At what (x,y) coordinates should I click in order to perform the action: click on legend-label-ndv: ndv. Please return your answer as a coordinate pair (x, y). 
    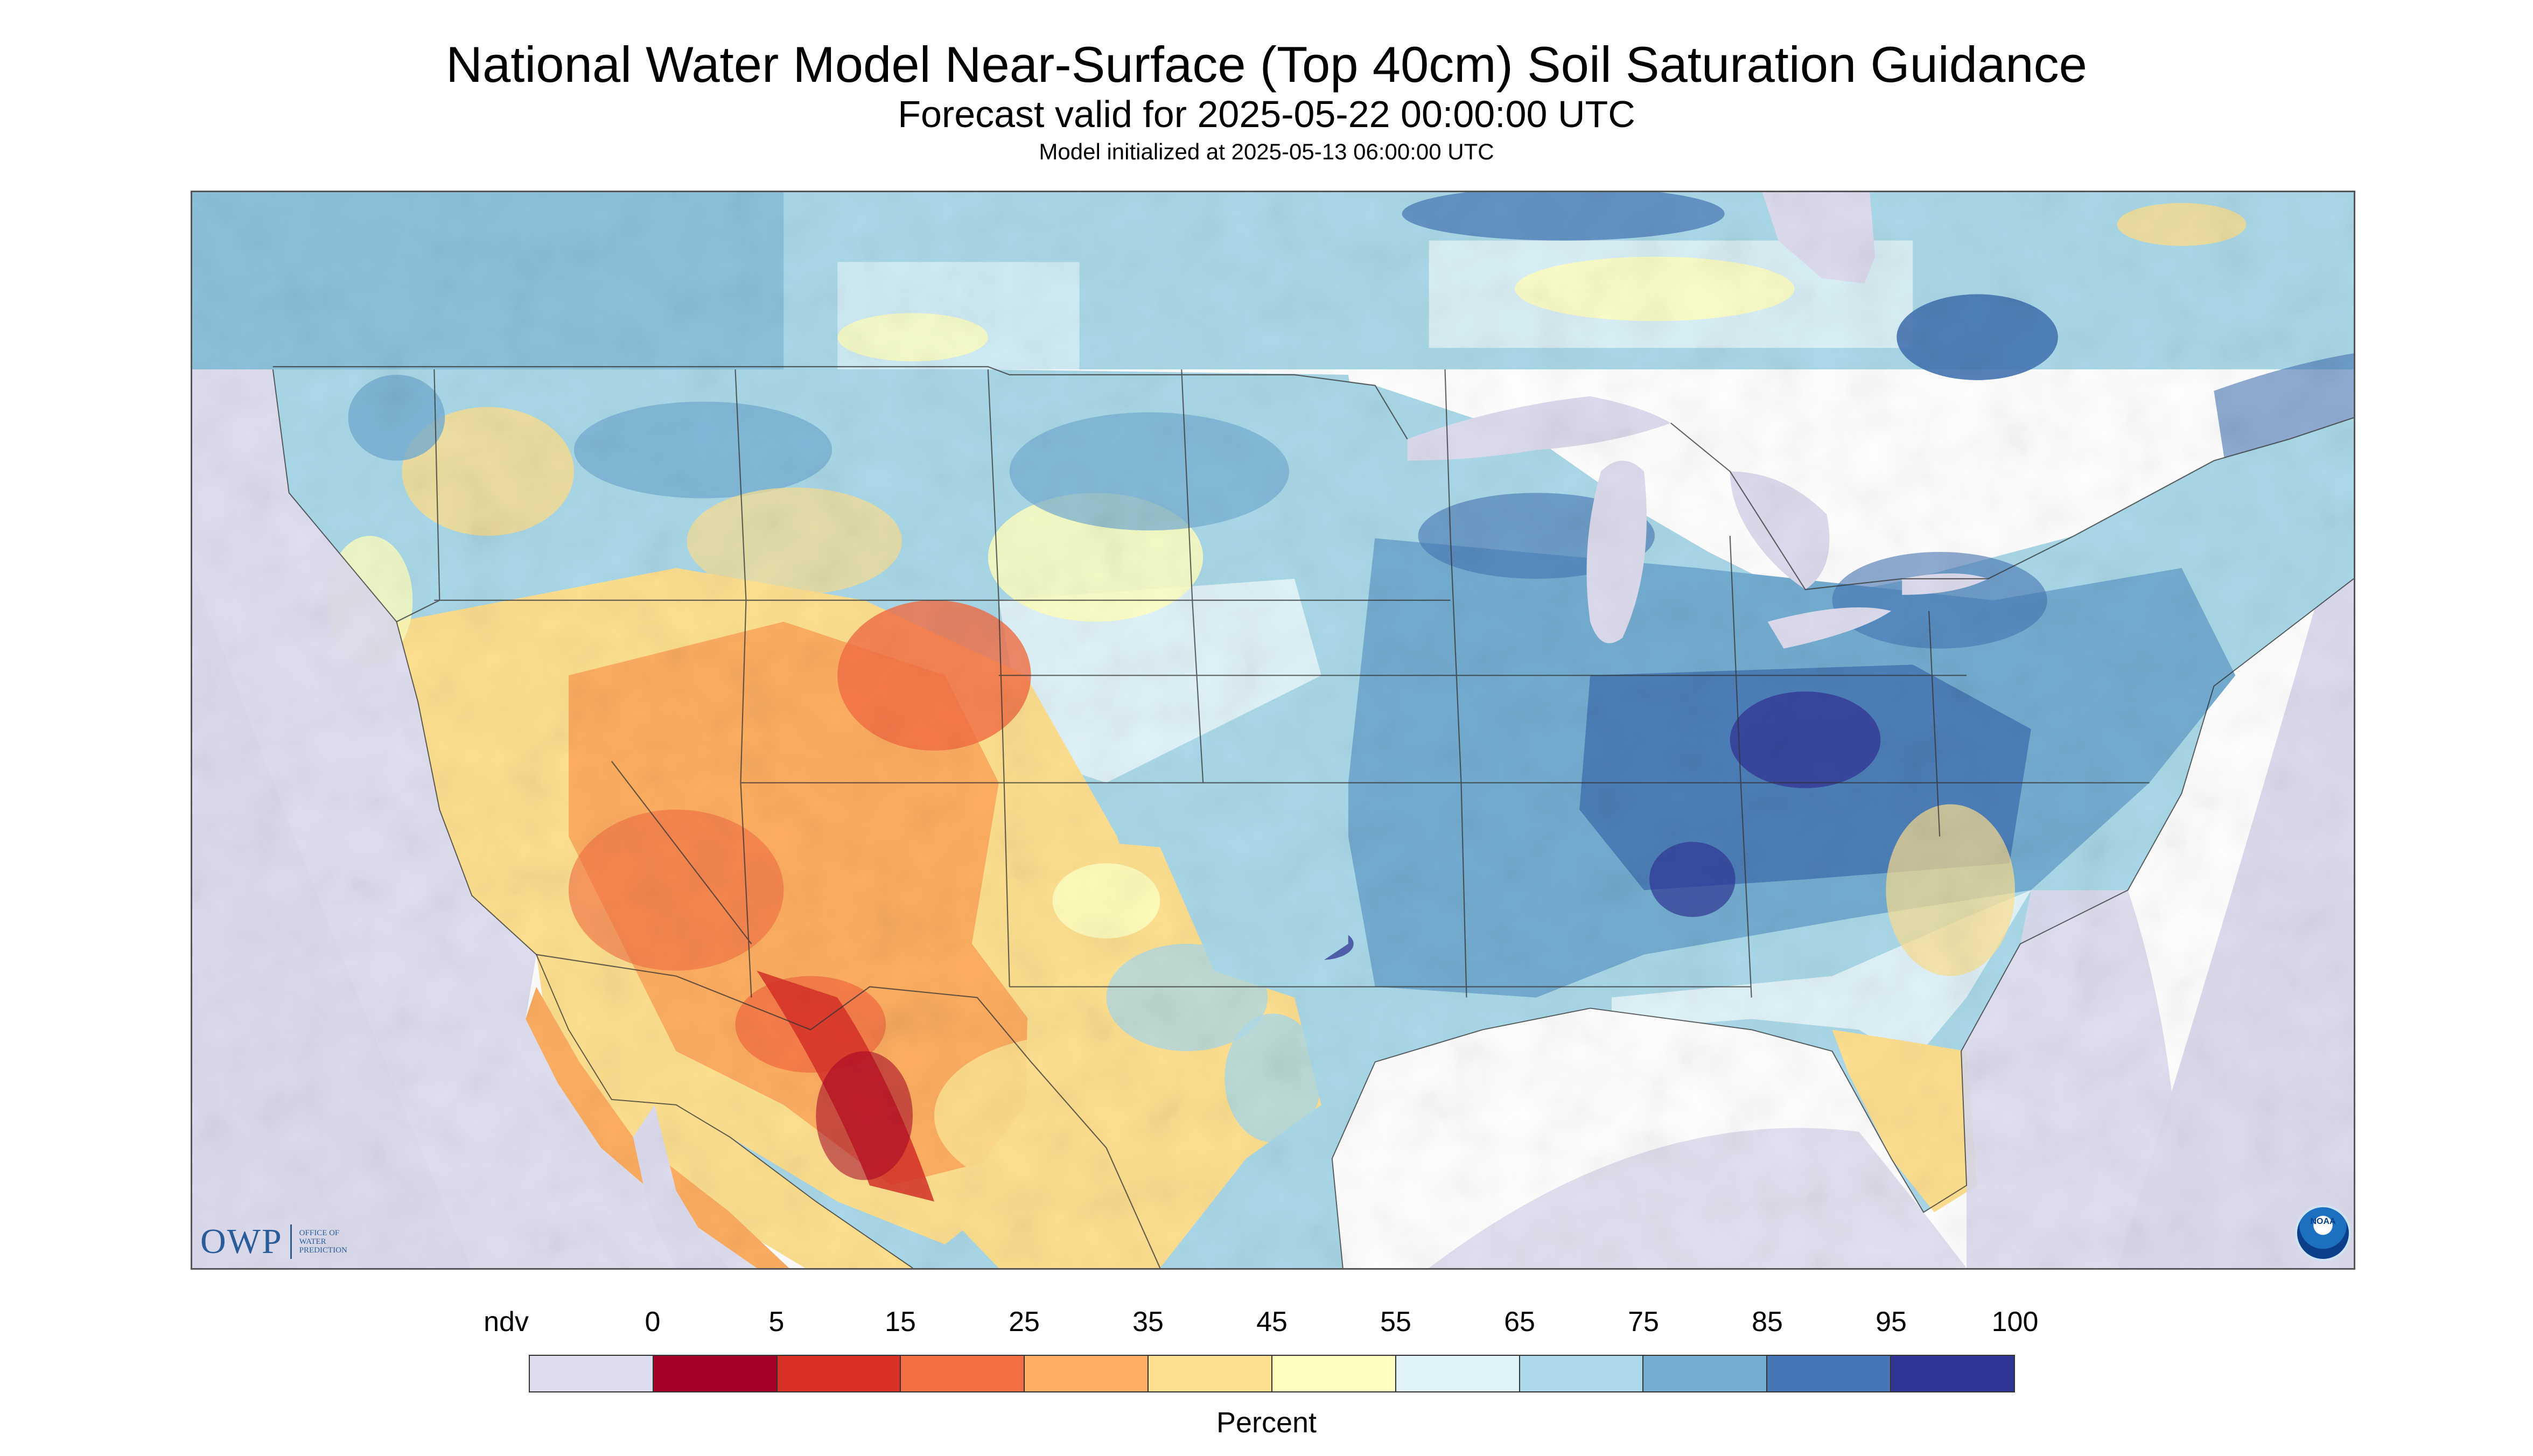
    Looking at the image, I should click on (506, 1322).